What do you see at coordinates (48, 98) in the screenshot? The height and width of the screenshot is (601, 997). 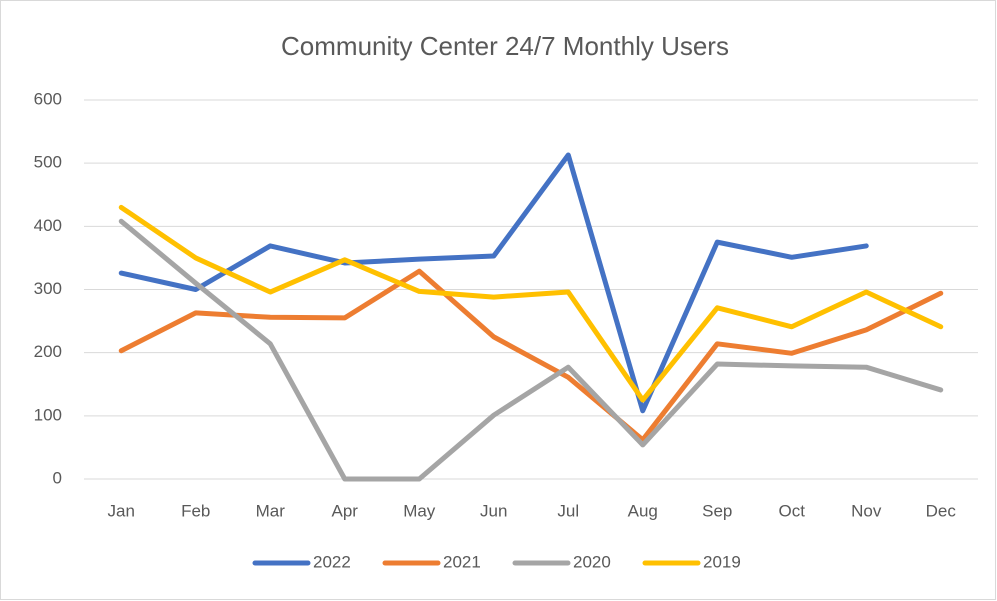 I see `y-tick-label: 600` at bounding box center [48, 98].